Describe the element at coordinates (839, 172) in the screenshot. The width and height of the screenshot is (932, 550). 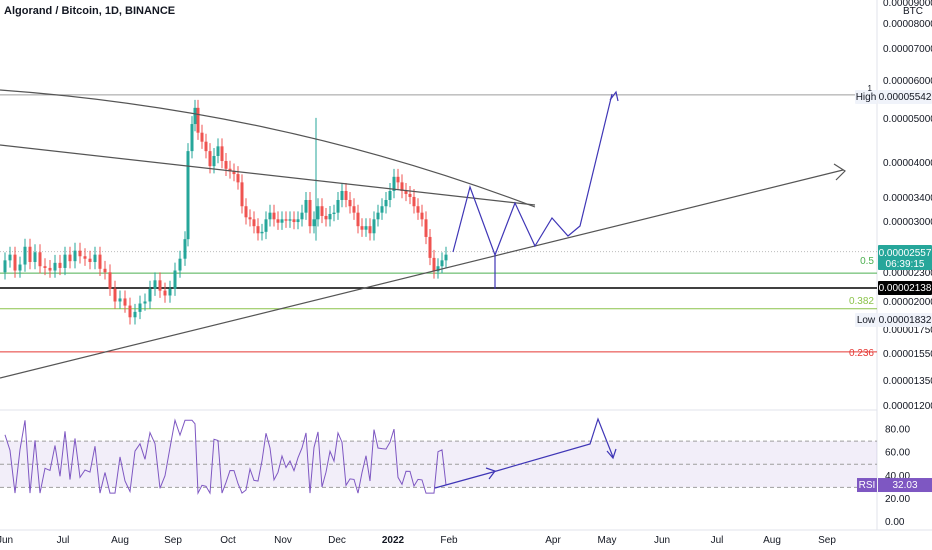
I see `trendline-arrowhead` at that location.